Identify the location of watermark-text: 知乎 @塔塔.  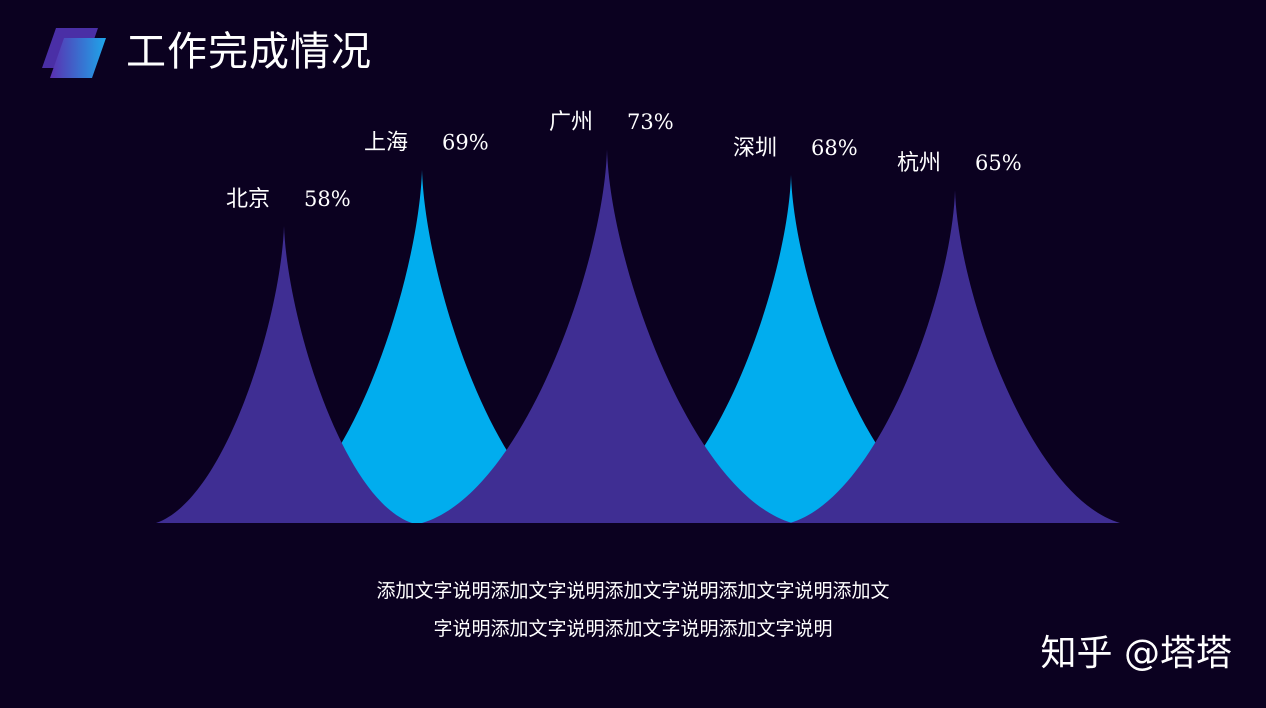
(1136, 653).